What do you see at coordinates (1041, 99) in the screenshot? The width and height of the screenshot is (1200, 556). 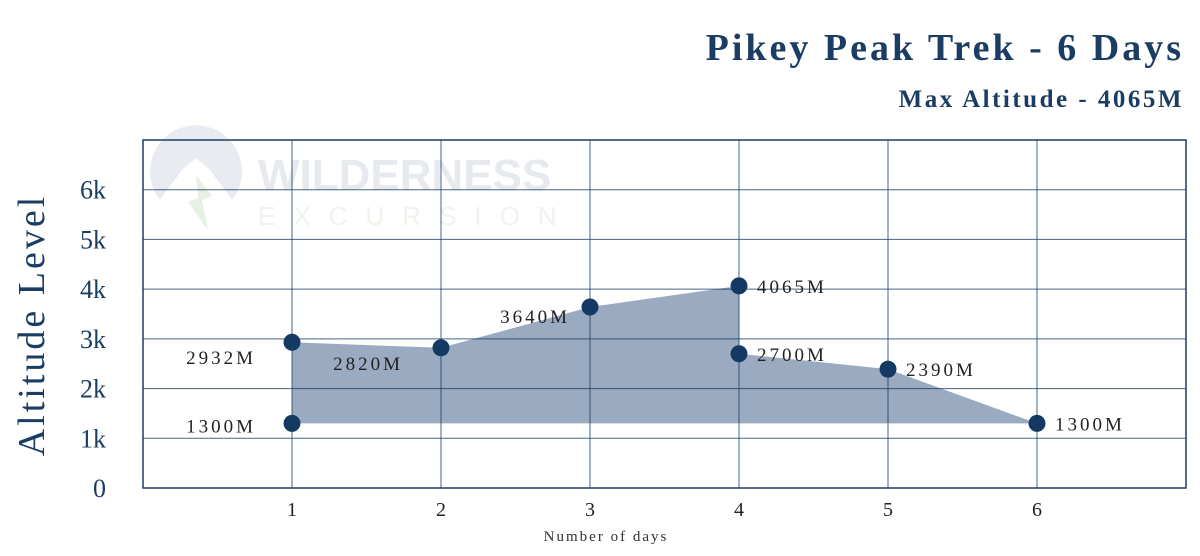 I see `chart-subtitle: Max Altitude - 4065M` at bounding box center [1041, 99].